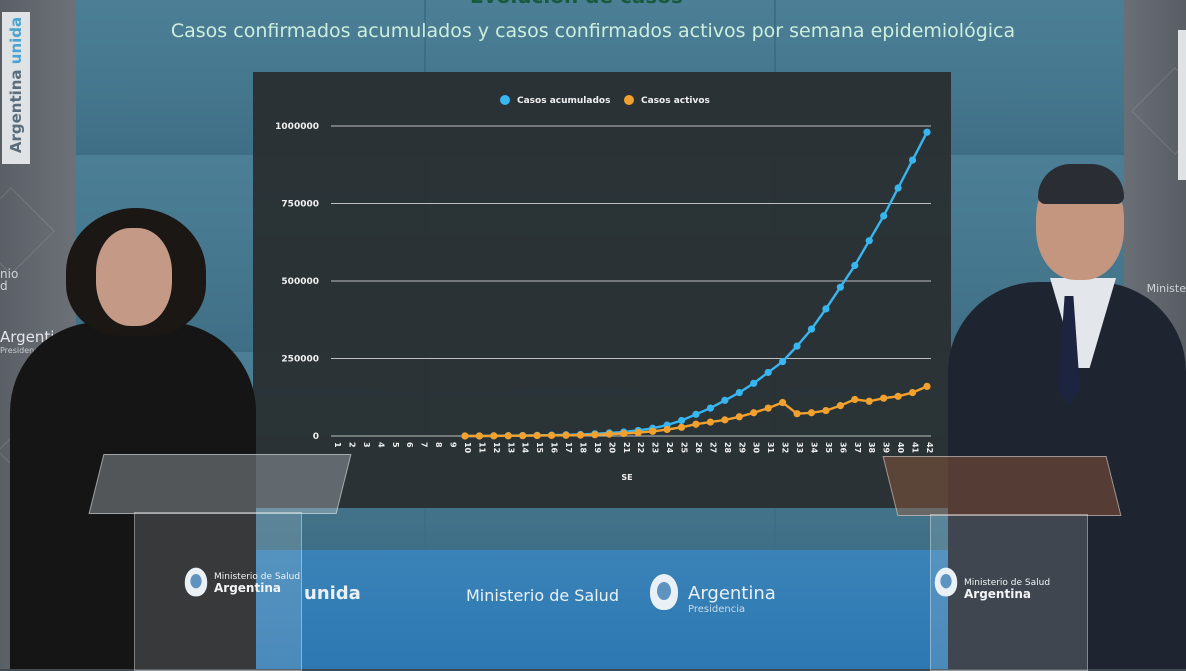  Describe the element at coordinates (842, 448) in the screenshot. I see `x-tick-label: 36` at that location.